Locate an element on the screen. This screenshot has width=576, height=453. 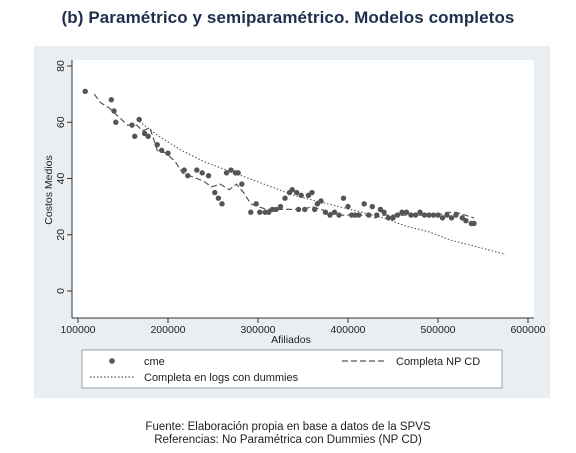
x-tick-label: 200000 is located at coordinates (167, 330).